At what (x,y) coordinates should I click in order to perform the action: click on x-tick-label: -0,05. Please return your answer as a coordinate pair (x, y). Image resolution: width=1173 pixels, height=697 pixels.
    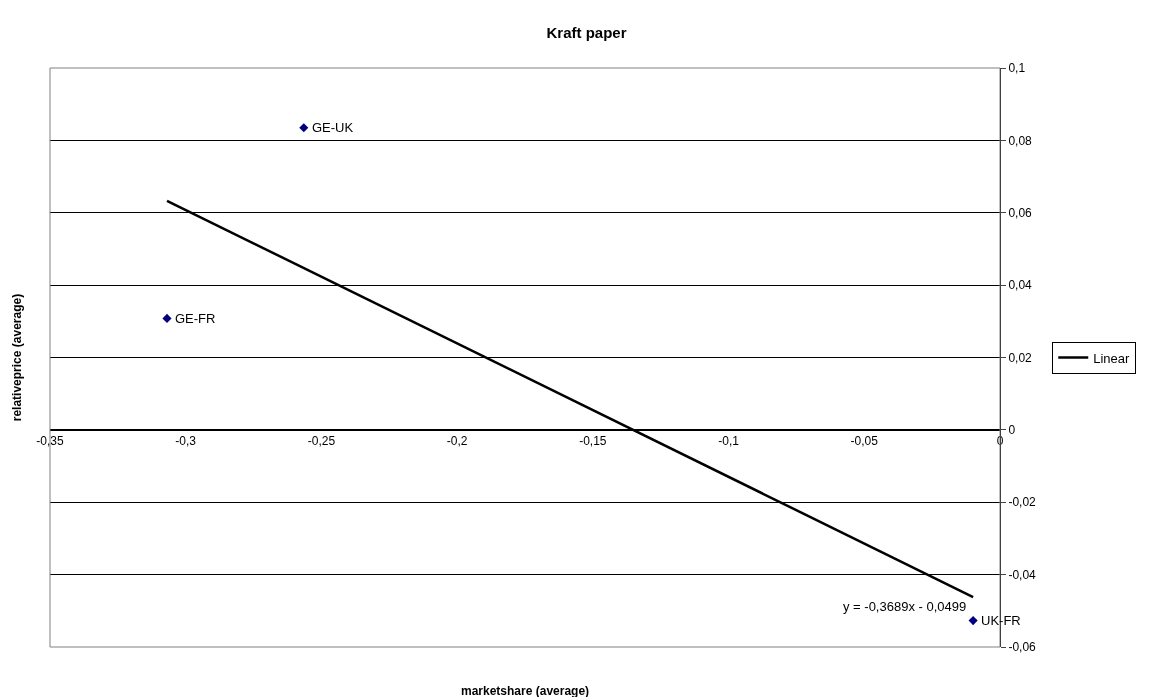
    Looking at the image, I should click on (864, 441).